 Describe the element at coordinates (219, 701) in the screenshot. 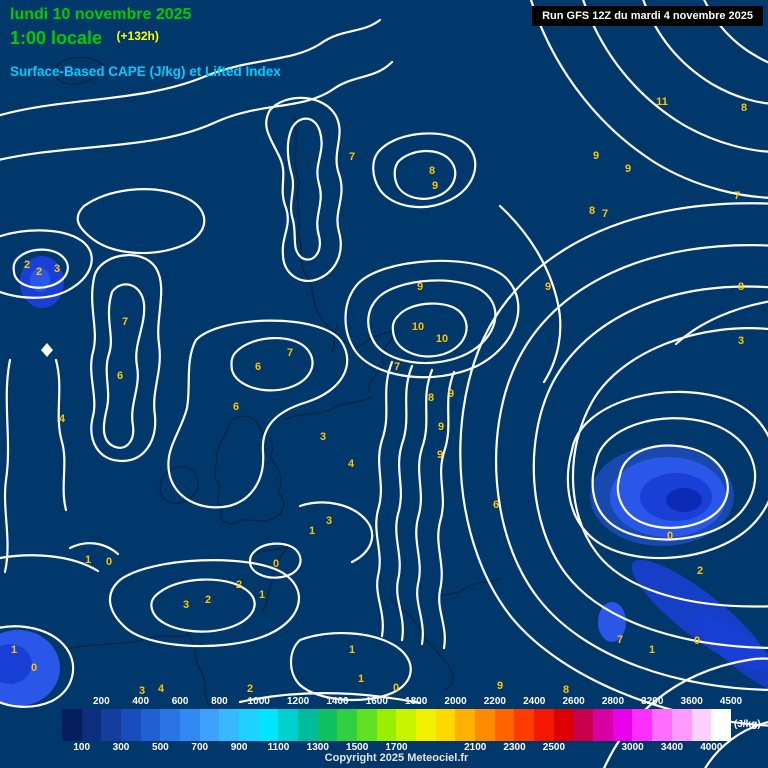

I see `legend-tick-label: 800` at that location.